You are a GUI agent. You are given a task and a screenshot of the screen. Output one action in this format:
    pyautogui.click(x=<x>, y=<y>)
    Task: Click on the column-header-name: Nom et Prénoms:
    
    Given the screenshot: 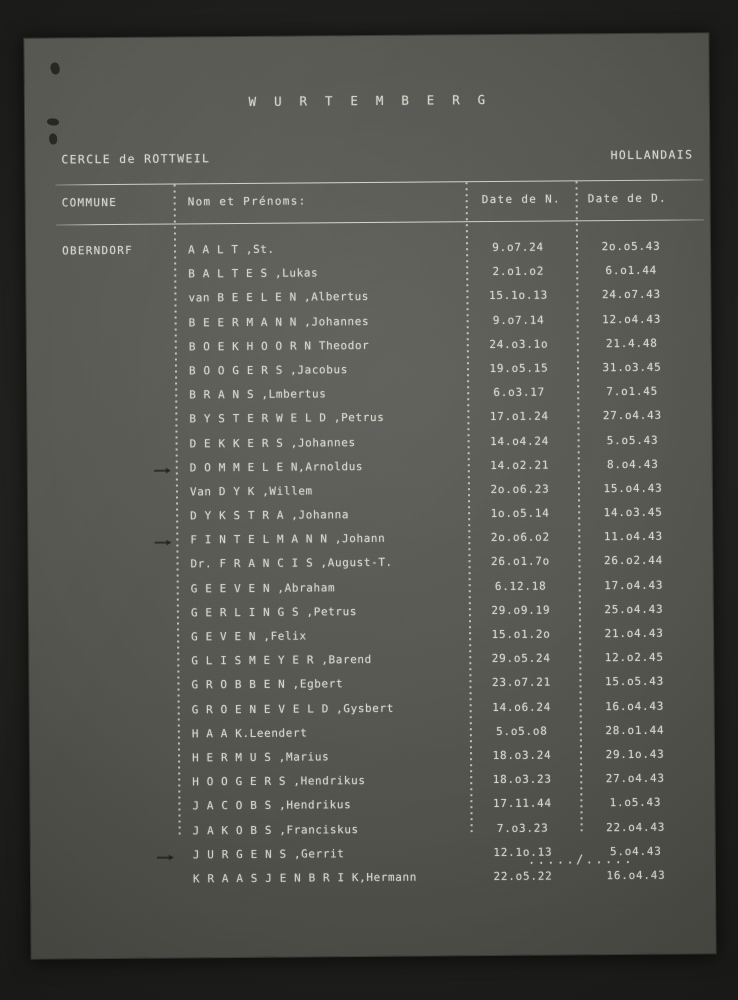 What is the action you would take?
    pyautogui.click(x=247, y=201)
    